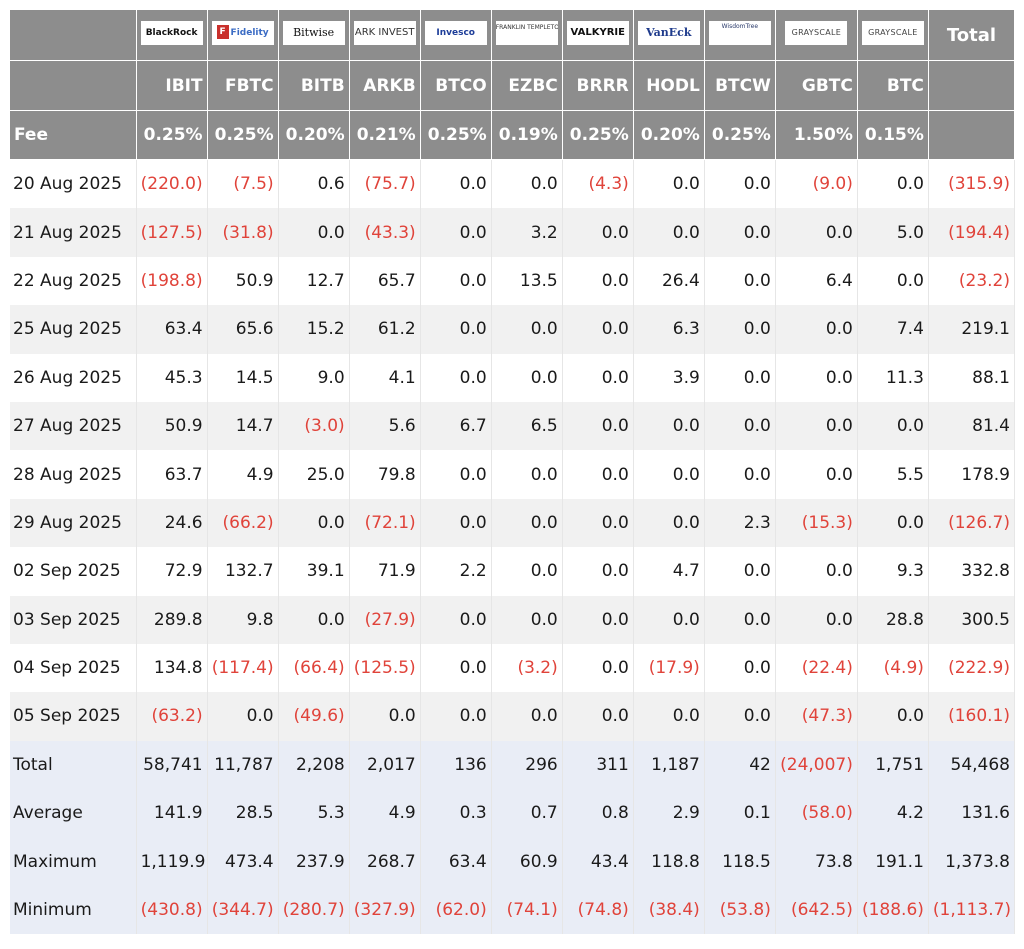 Image resolution: width=1024 pixels, height=949 pixels. Describe the element at coordinates (740, 861) in the screenshot. I see `summary-cell: 118.5` at that location.